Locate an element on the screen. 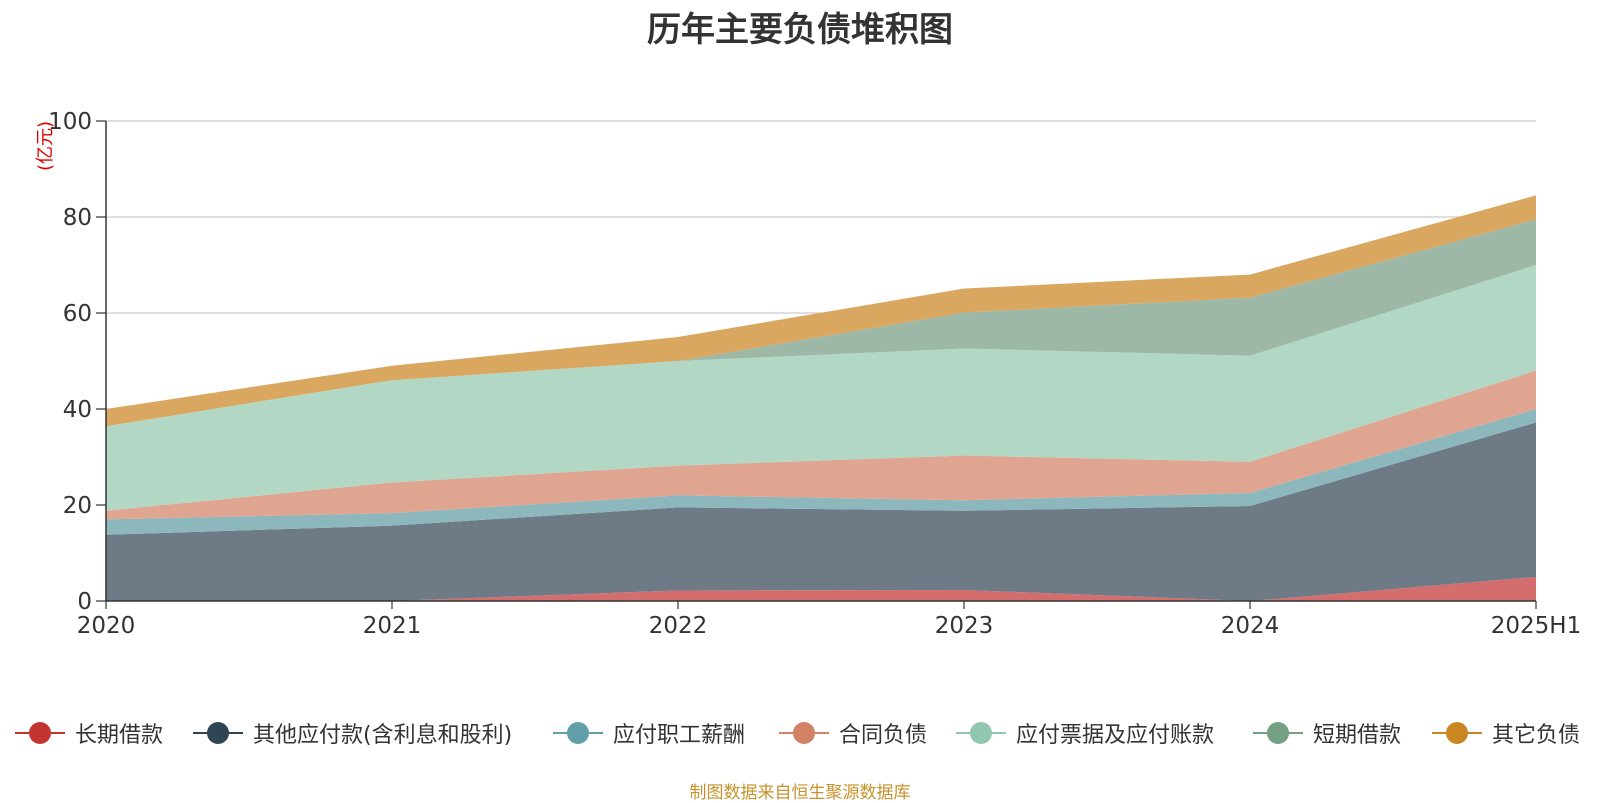 The width and height of the screenshot is (1600, 803). chart-title: 历年主要负债堆积图 is located at coordinates (800, 30).